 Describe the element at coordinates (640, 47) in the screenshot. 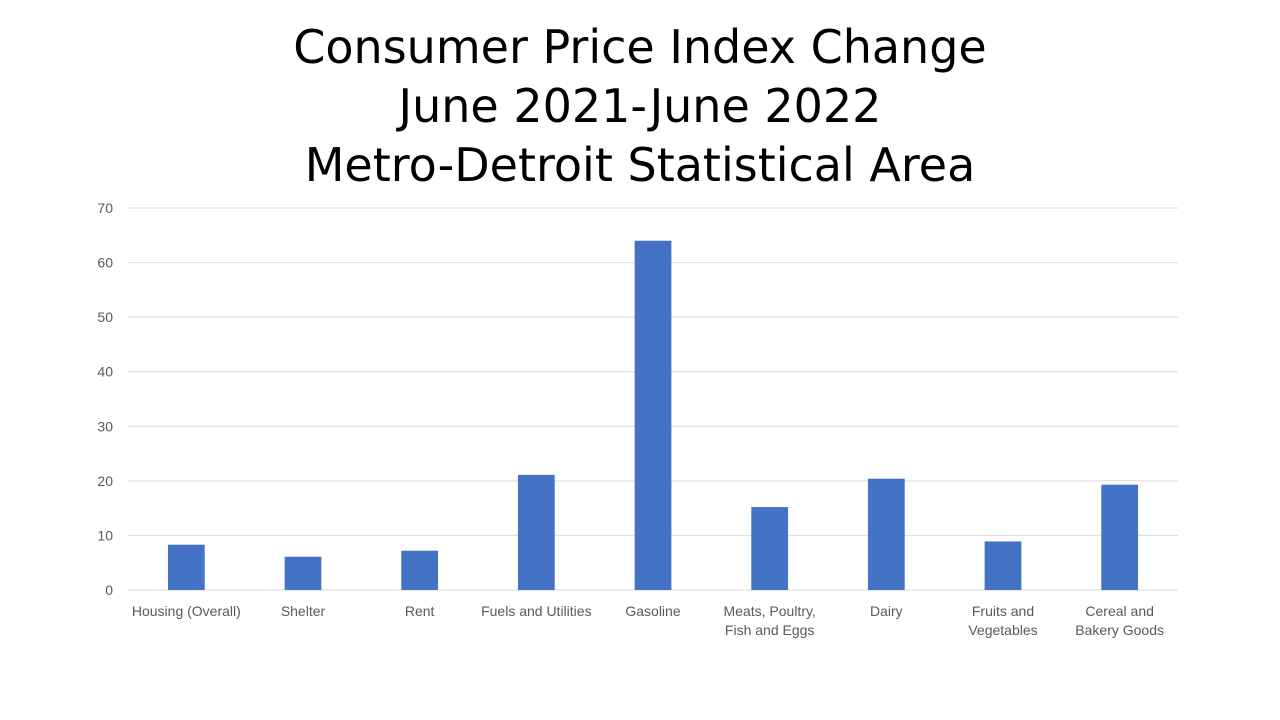

I see `chart-title-line-1: Consumer Price Index Change` at that location.